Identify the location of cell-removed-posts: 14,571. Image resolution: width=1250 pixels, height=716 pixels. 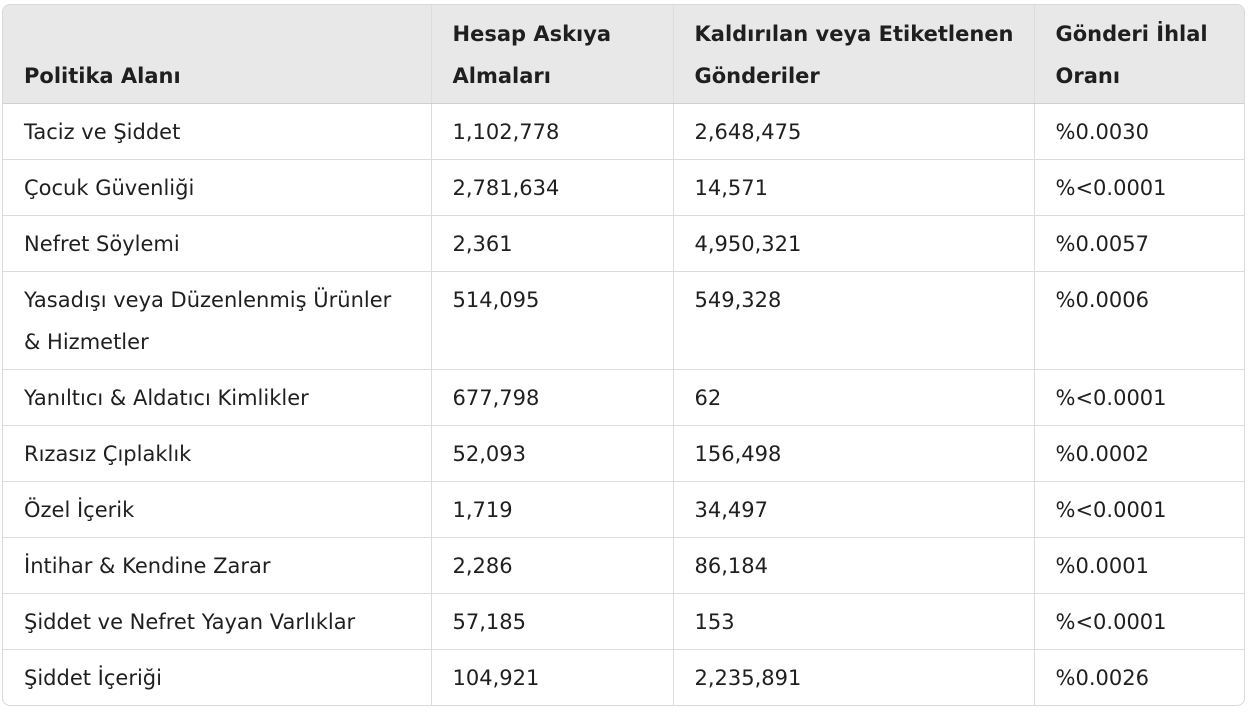
(854, 187).